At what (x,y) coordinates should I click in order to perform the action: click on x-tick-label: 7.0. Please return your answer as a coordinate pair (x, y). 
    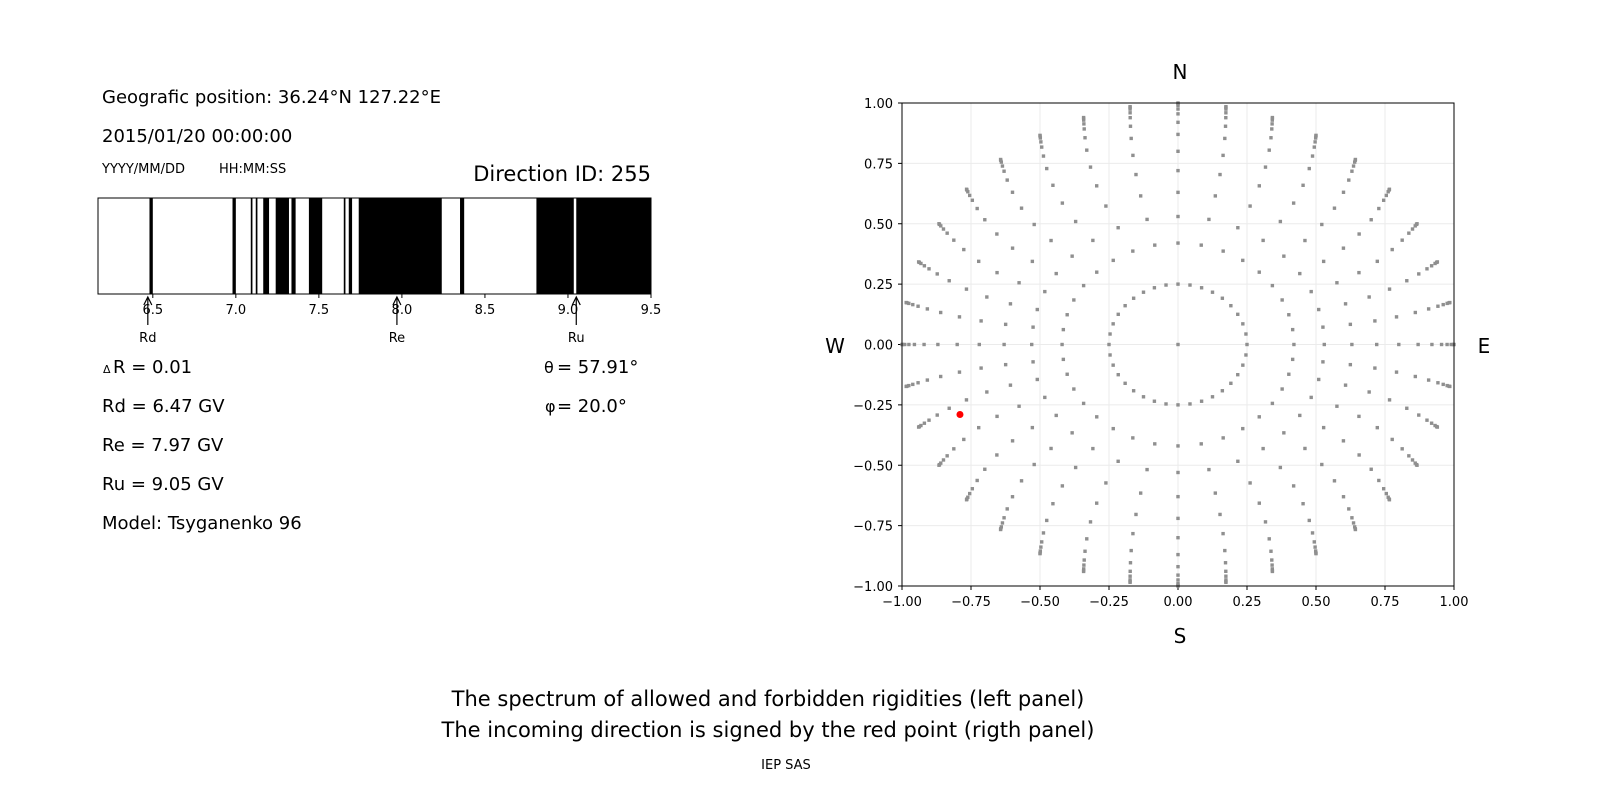
    Looking at the image, I should click on (235, 310).